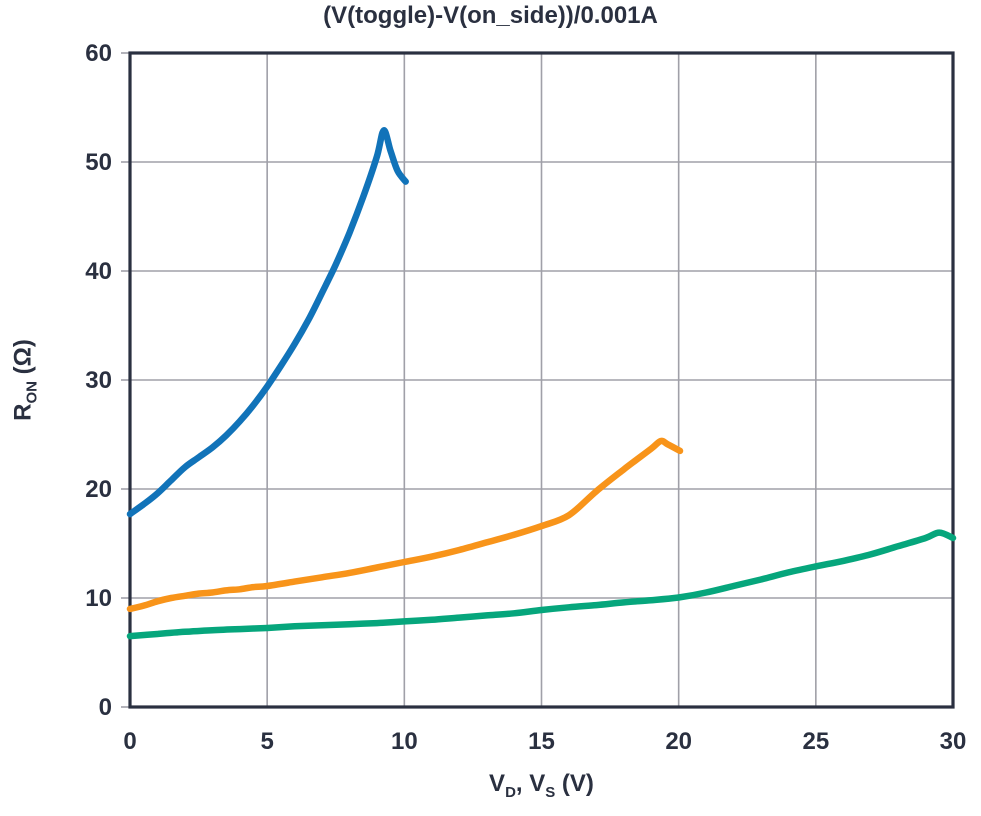 Image resolution: width=981 pixels, height=816 pixels. Describe the element at coordinates (105, 707) in the screenshot. I see `y-tick-label-0: 0` at that location.